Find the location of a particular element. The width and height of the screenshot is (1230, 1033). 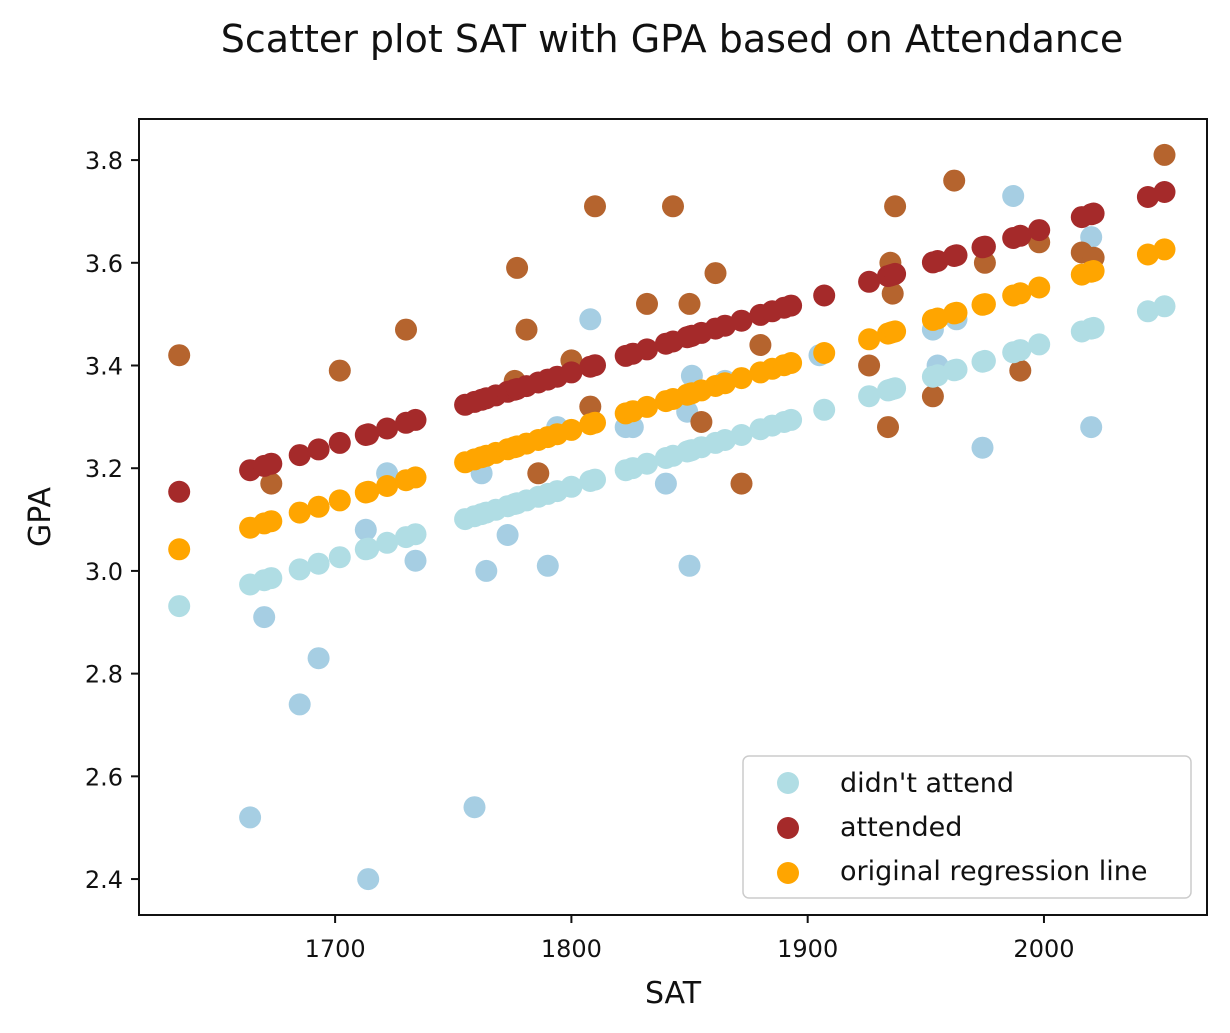

x-tick-label: 1700 is located at coordinates (335, 949).